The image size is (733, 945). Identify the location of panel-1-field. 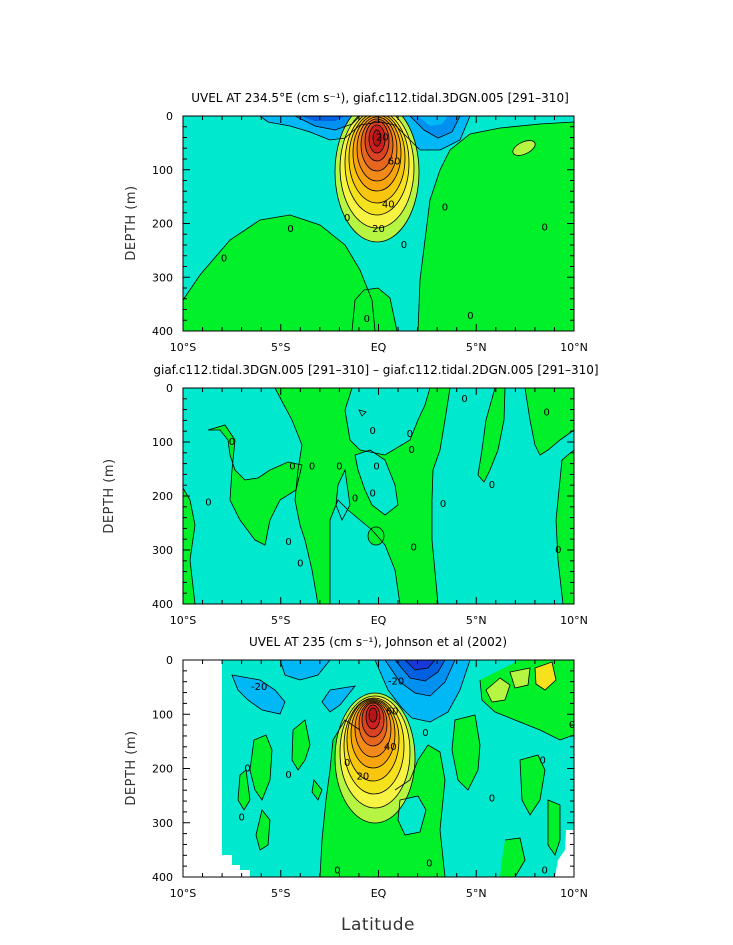
(378, 223).